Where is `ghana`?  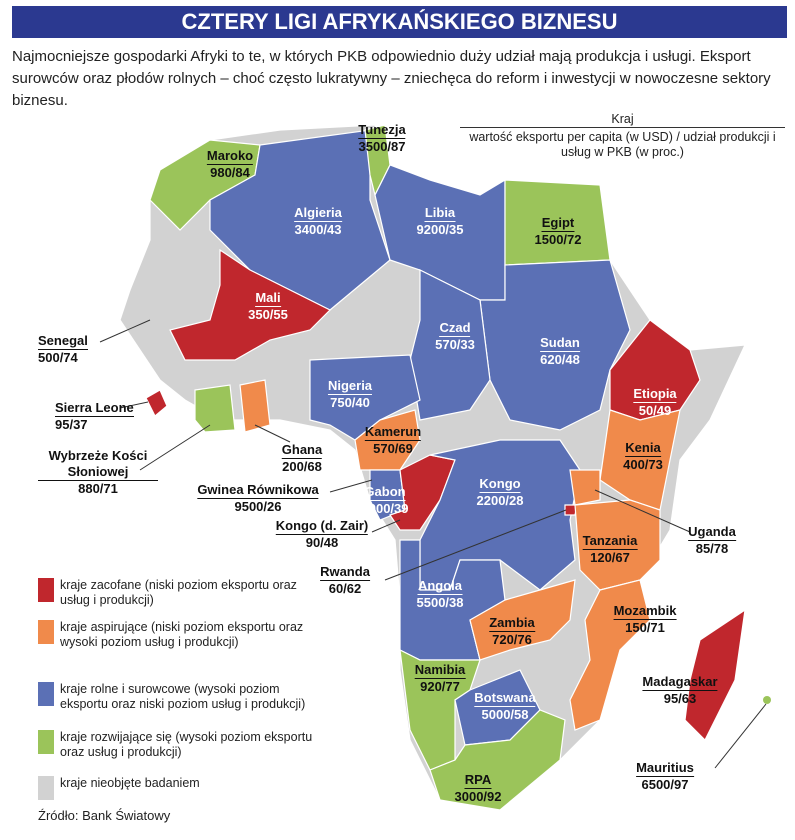
ghana is located at coordinates (255, 406).